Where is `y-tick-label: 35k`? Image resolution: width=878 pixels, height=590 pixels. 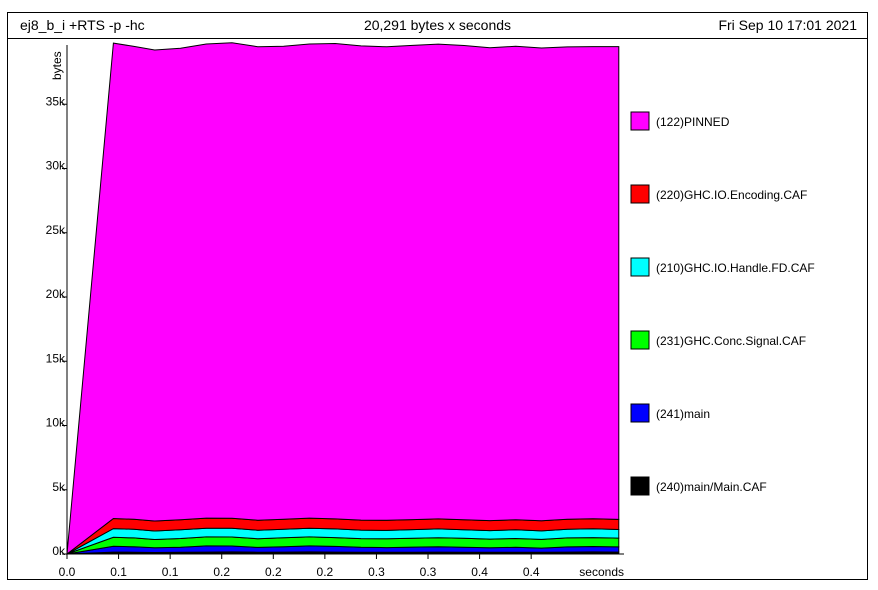
y-tick-label: 35k is located at coordinates (56, 101).